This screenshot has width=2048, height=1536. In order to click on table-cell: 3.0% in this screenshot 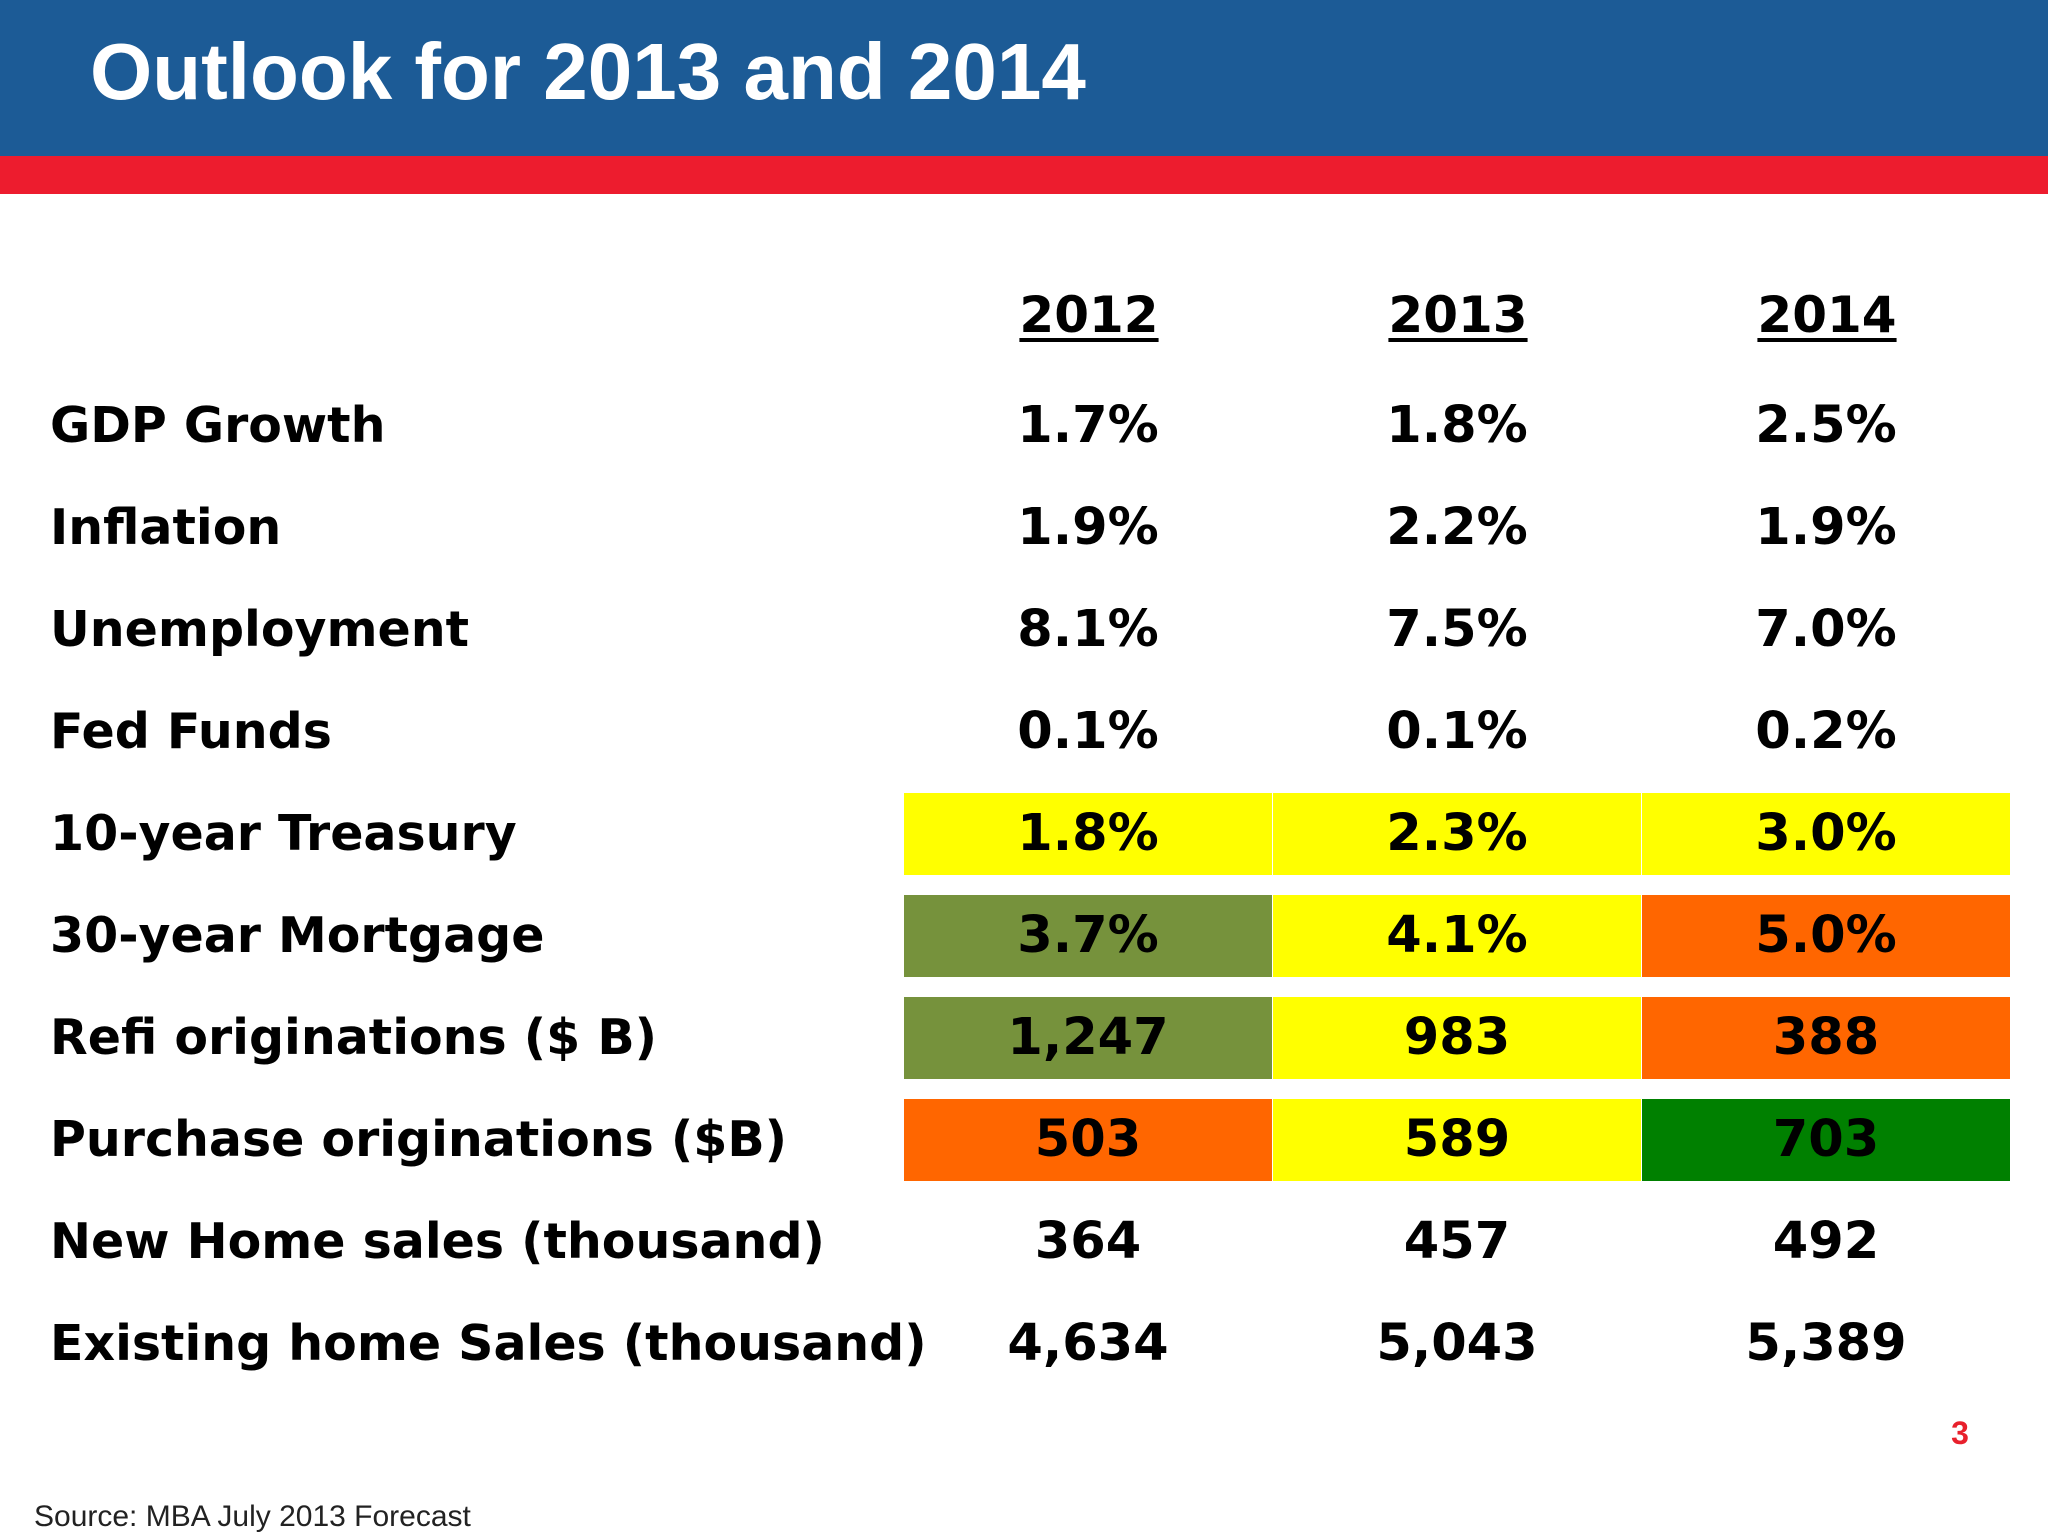, I will do `click(1826, 834)`.